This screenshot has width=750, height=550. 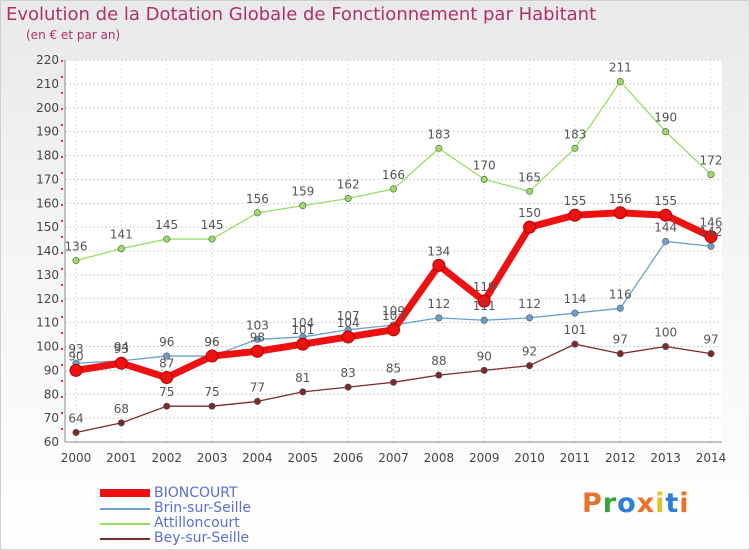 I want to click on data-label: 172, so click(x=711, y=161).